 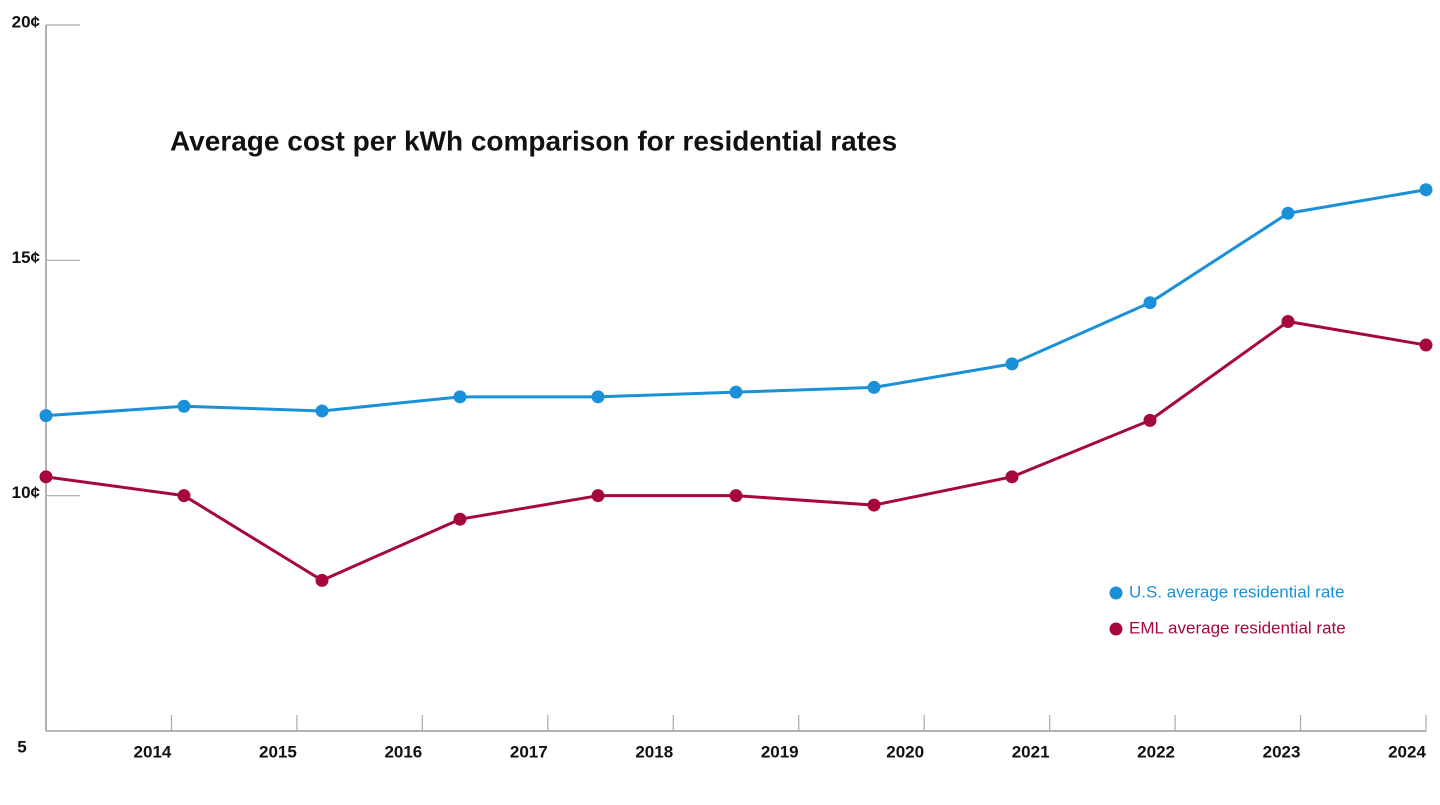 What do you see at coordinates (26, 21) in the screenshot?
I see `y-tick-label: 20¢` at bounding box center [26, 21].